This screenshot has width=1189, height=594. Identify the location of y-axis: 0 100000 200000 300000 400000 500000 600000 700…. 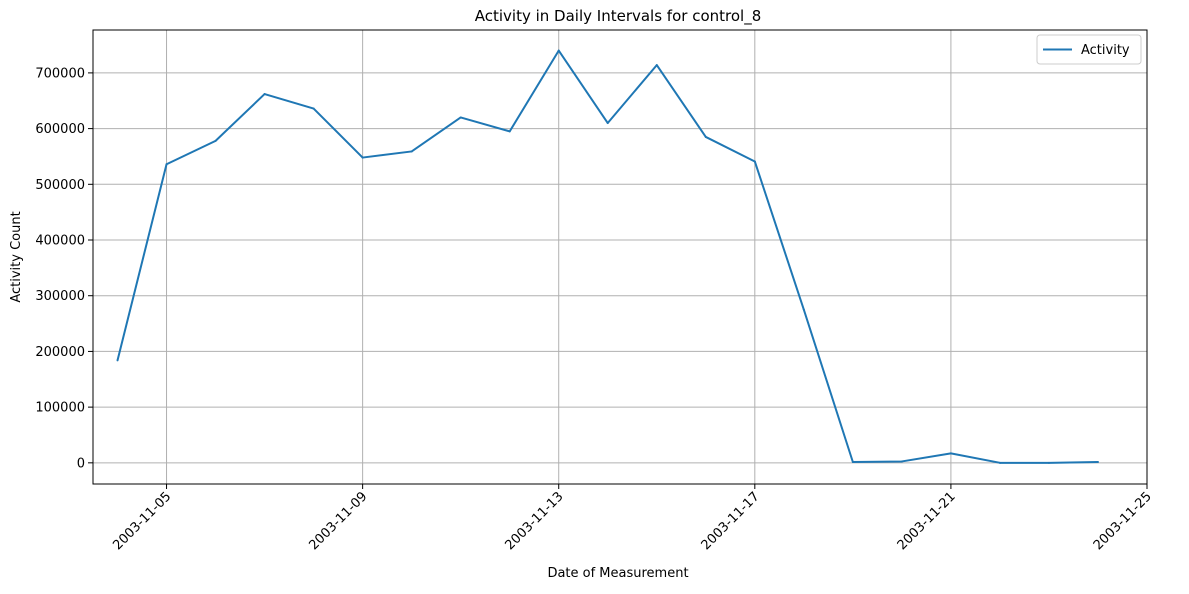
(64, 268).